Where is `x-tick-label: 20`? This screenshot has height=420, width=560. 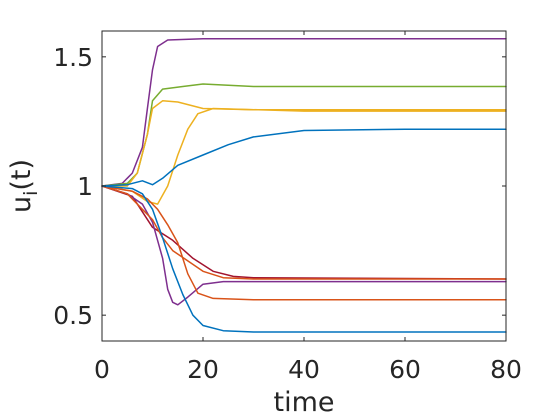
x-tick-label: 20 is located at coordinates (203, 369).